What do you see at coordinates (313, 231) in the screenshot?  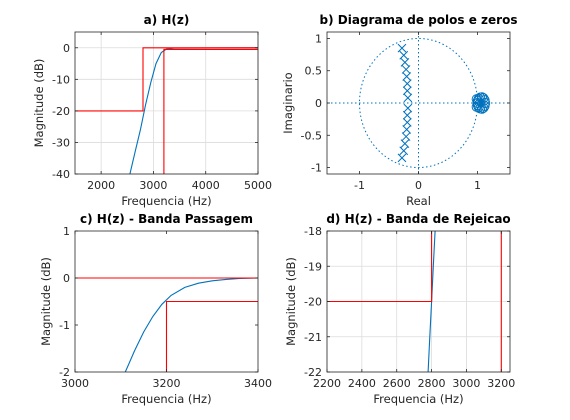 I see `panel-d-ytick-label-4: -18` at bounding box center [313, 231].